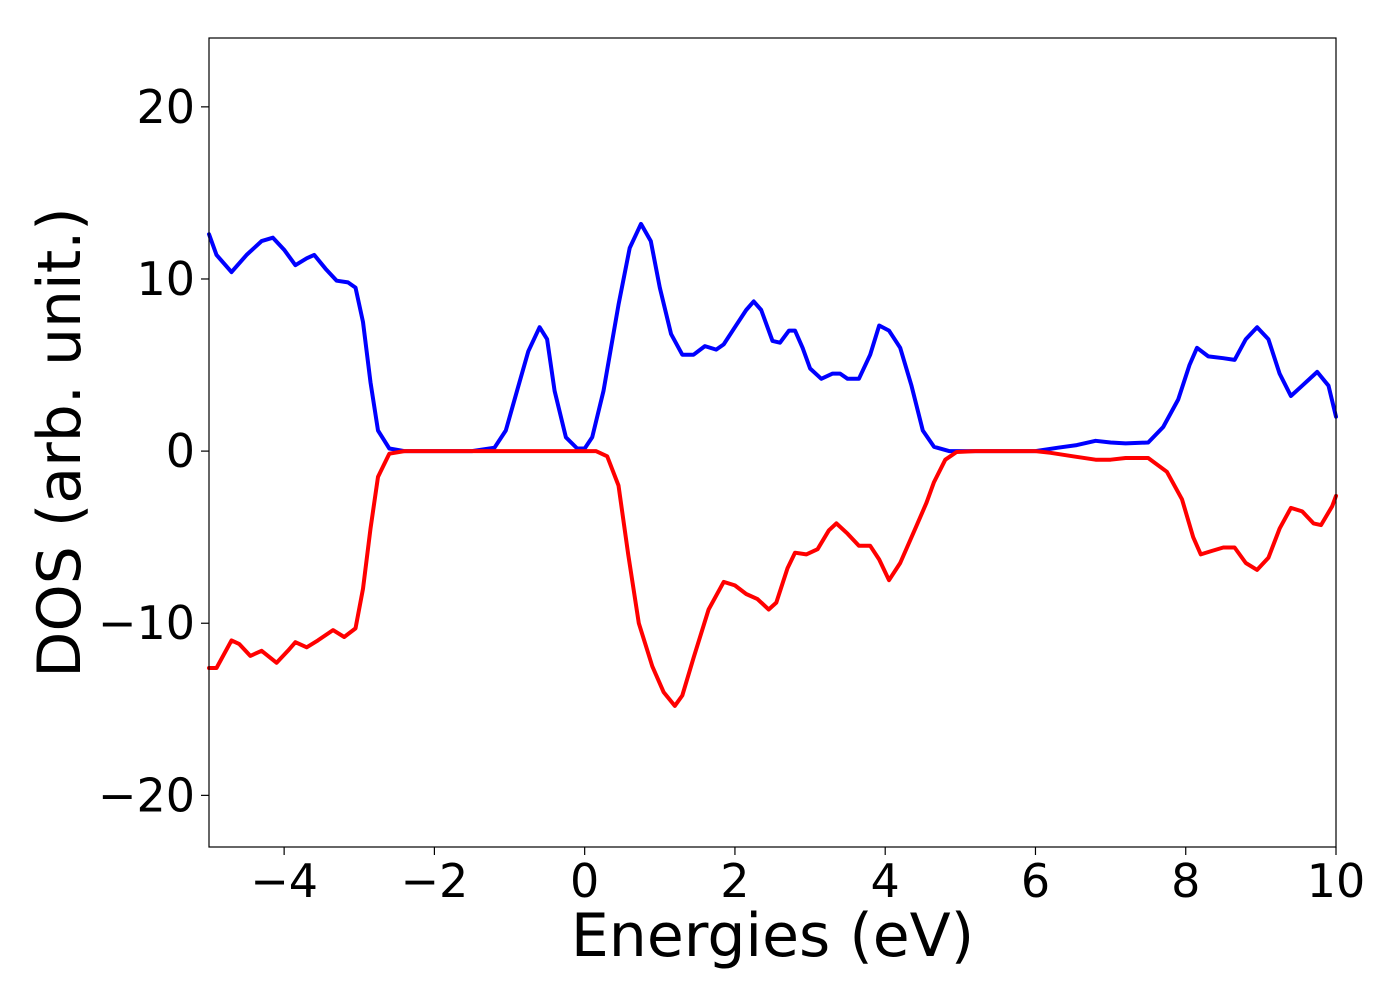 This screenshot has width=1400, height=1000. Describe the element at coordinates (180, 451) in the screenshot. I see `y-tick-label: 0` at that location.